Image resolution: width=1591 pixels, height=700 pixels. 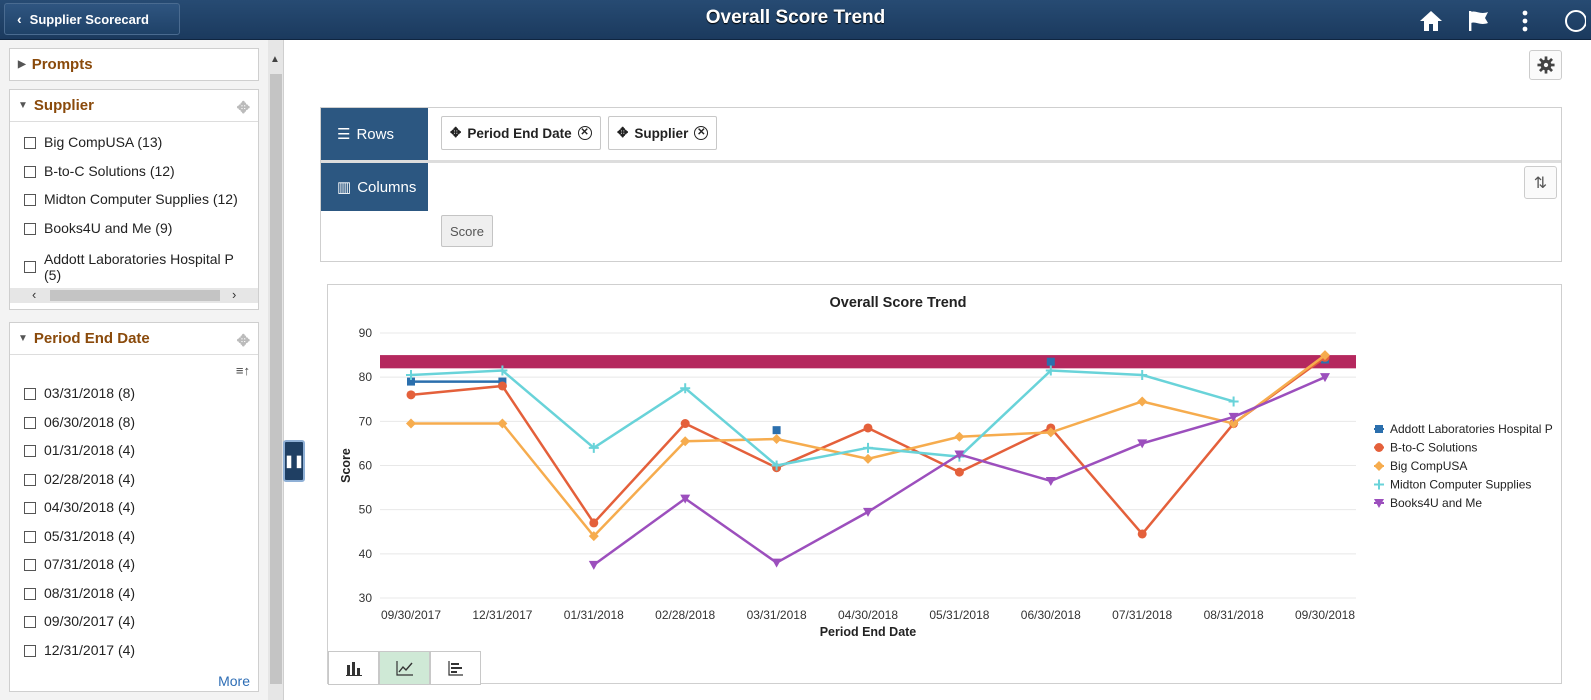 What do you see at coordinates (134, 339) in the screenshot?
I see `period-facet-header: ▼ Period End Date ✥` at bounding box center [134, 339].